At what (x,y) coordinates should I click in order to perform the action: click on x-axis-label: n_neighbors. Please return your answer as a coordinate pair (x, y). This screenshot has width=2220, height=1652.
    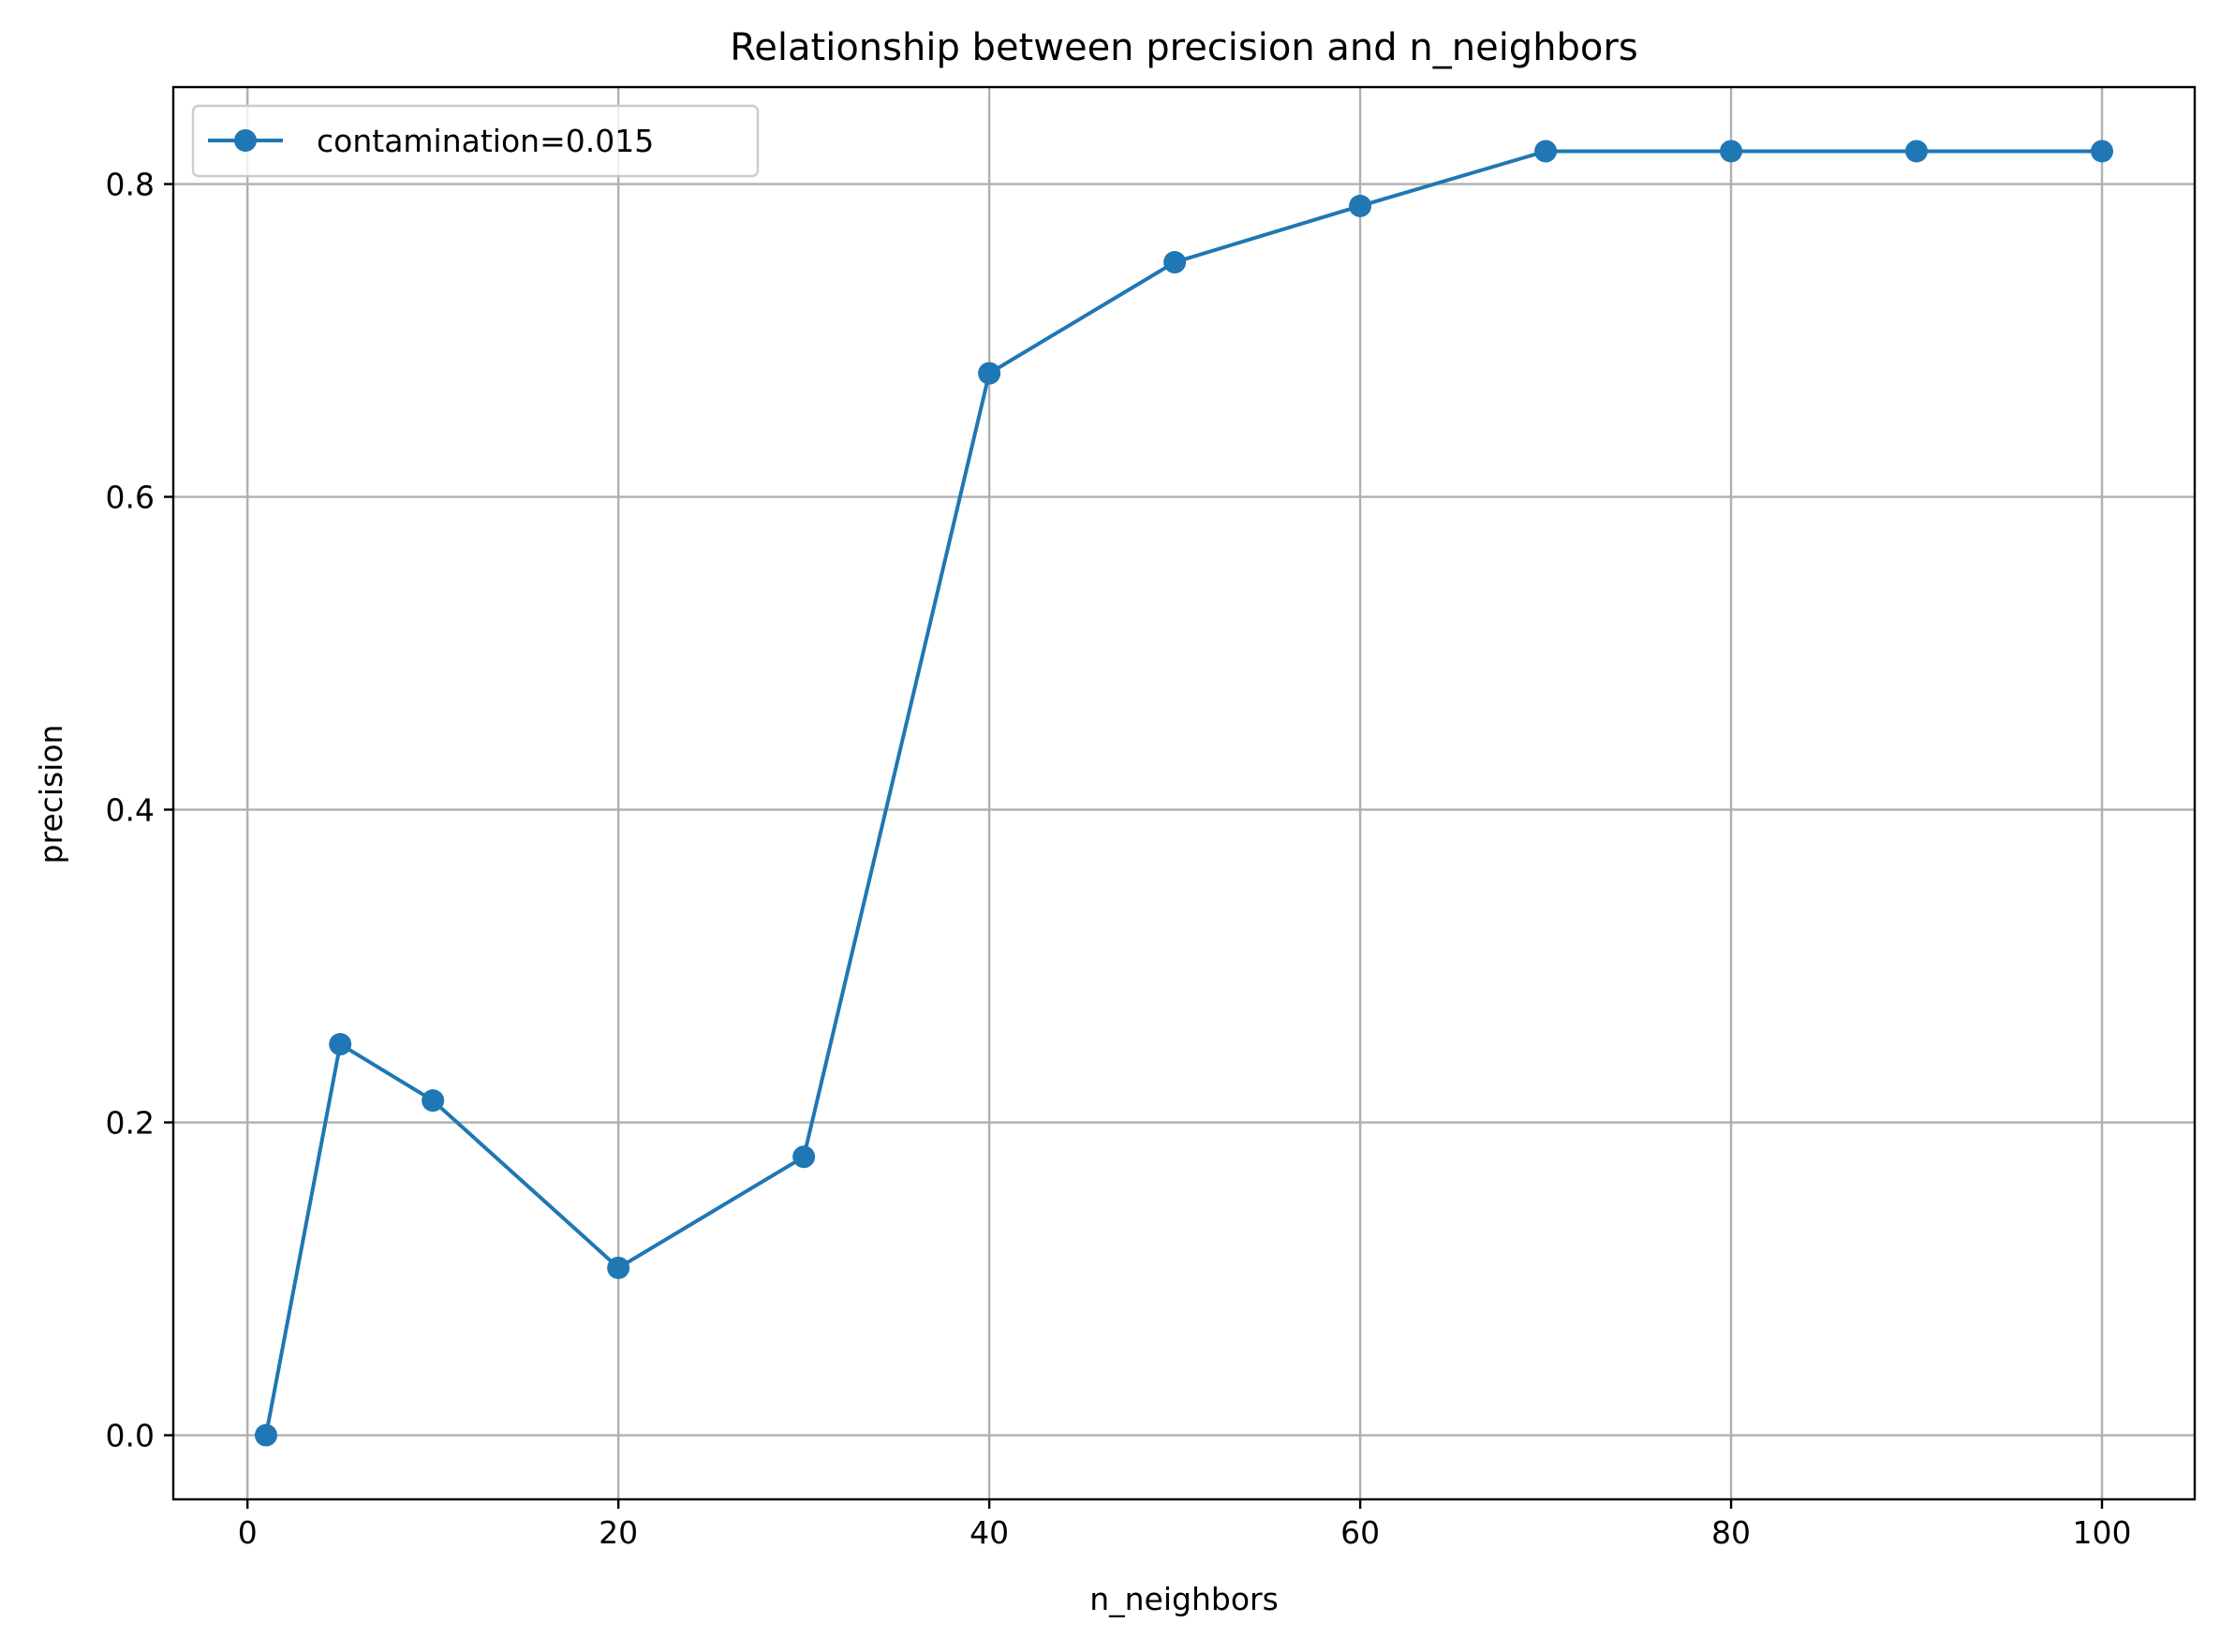
    Looking at the image, I should click on (1184, 1599).